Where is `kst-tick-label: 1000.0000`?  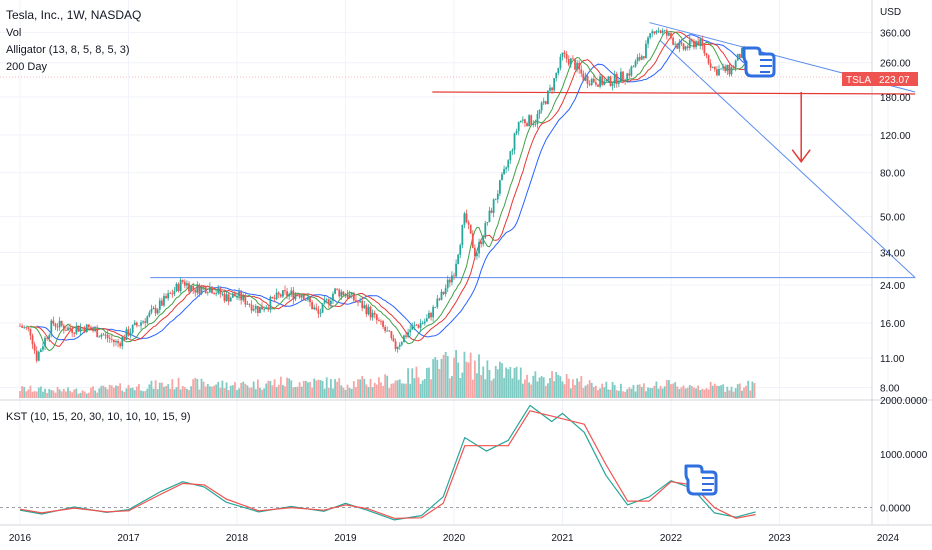 kst-tick-label: 1000.0000 is located at coordinates (904, 455).